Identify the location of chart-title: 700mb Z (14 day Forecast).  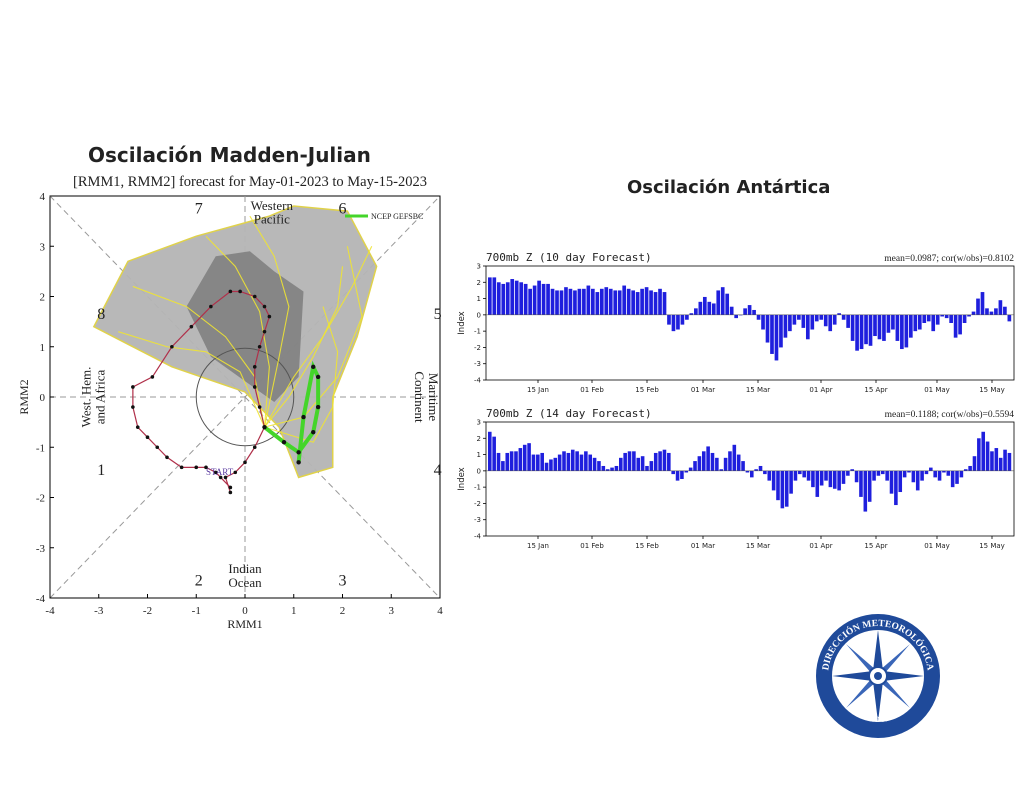
(569, 413).